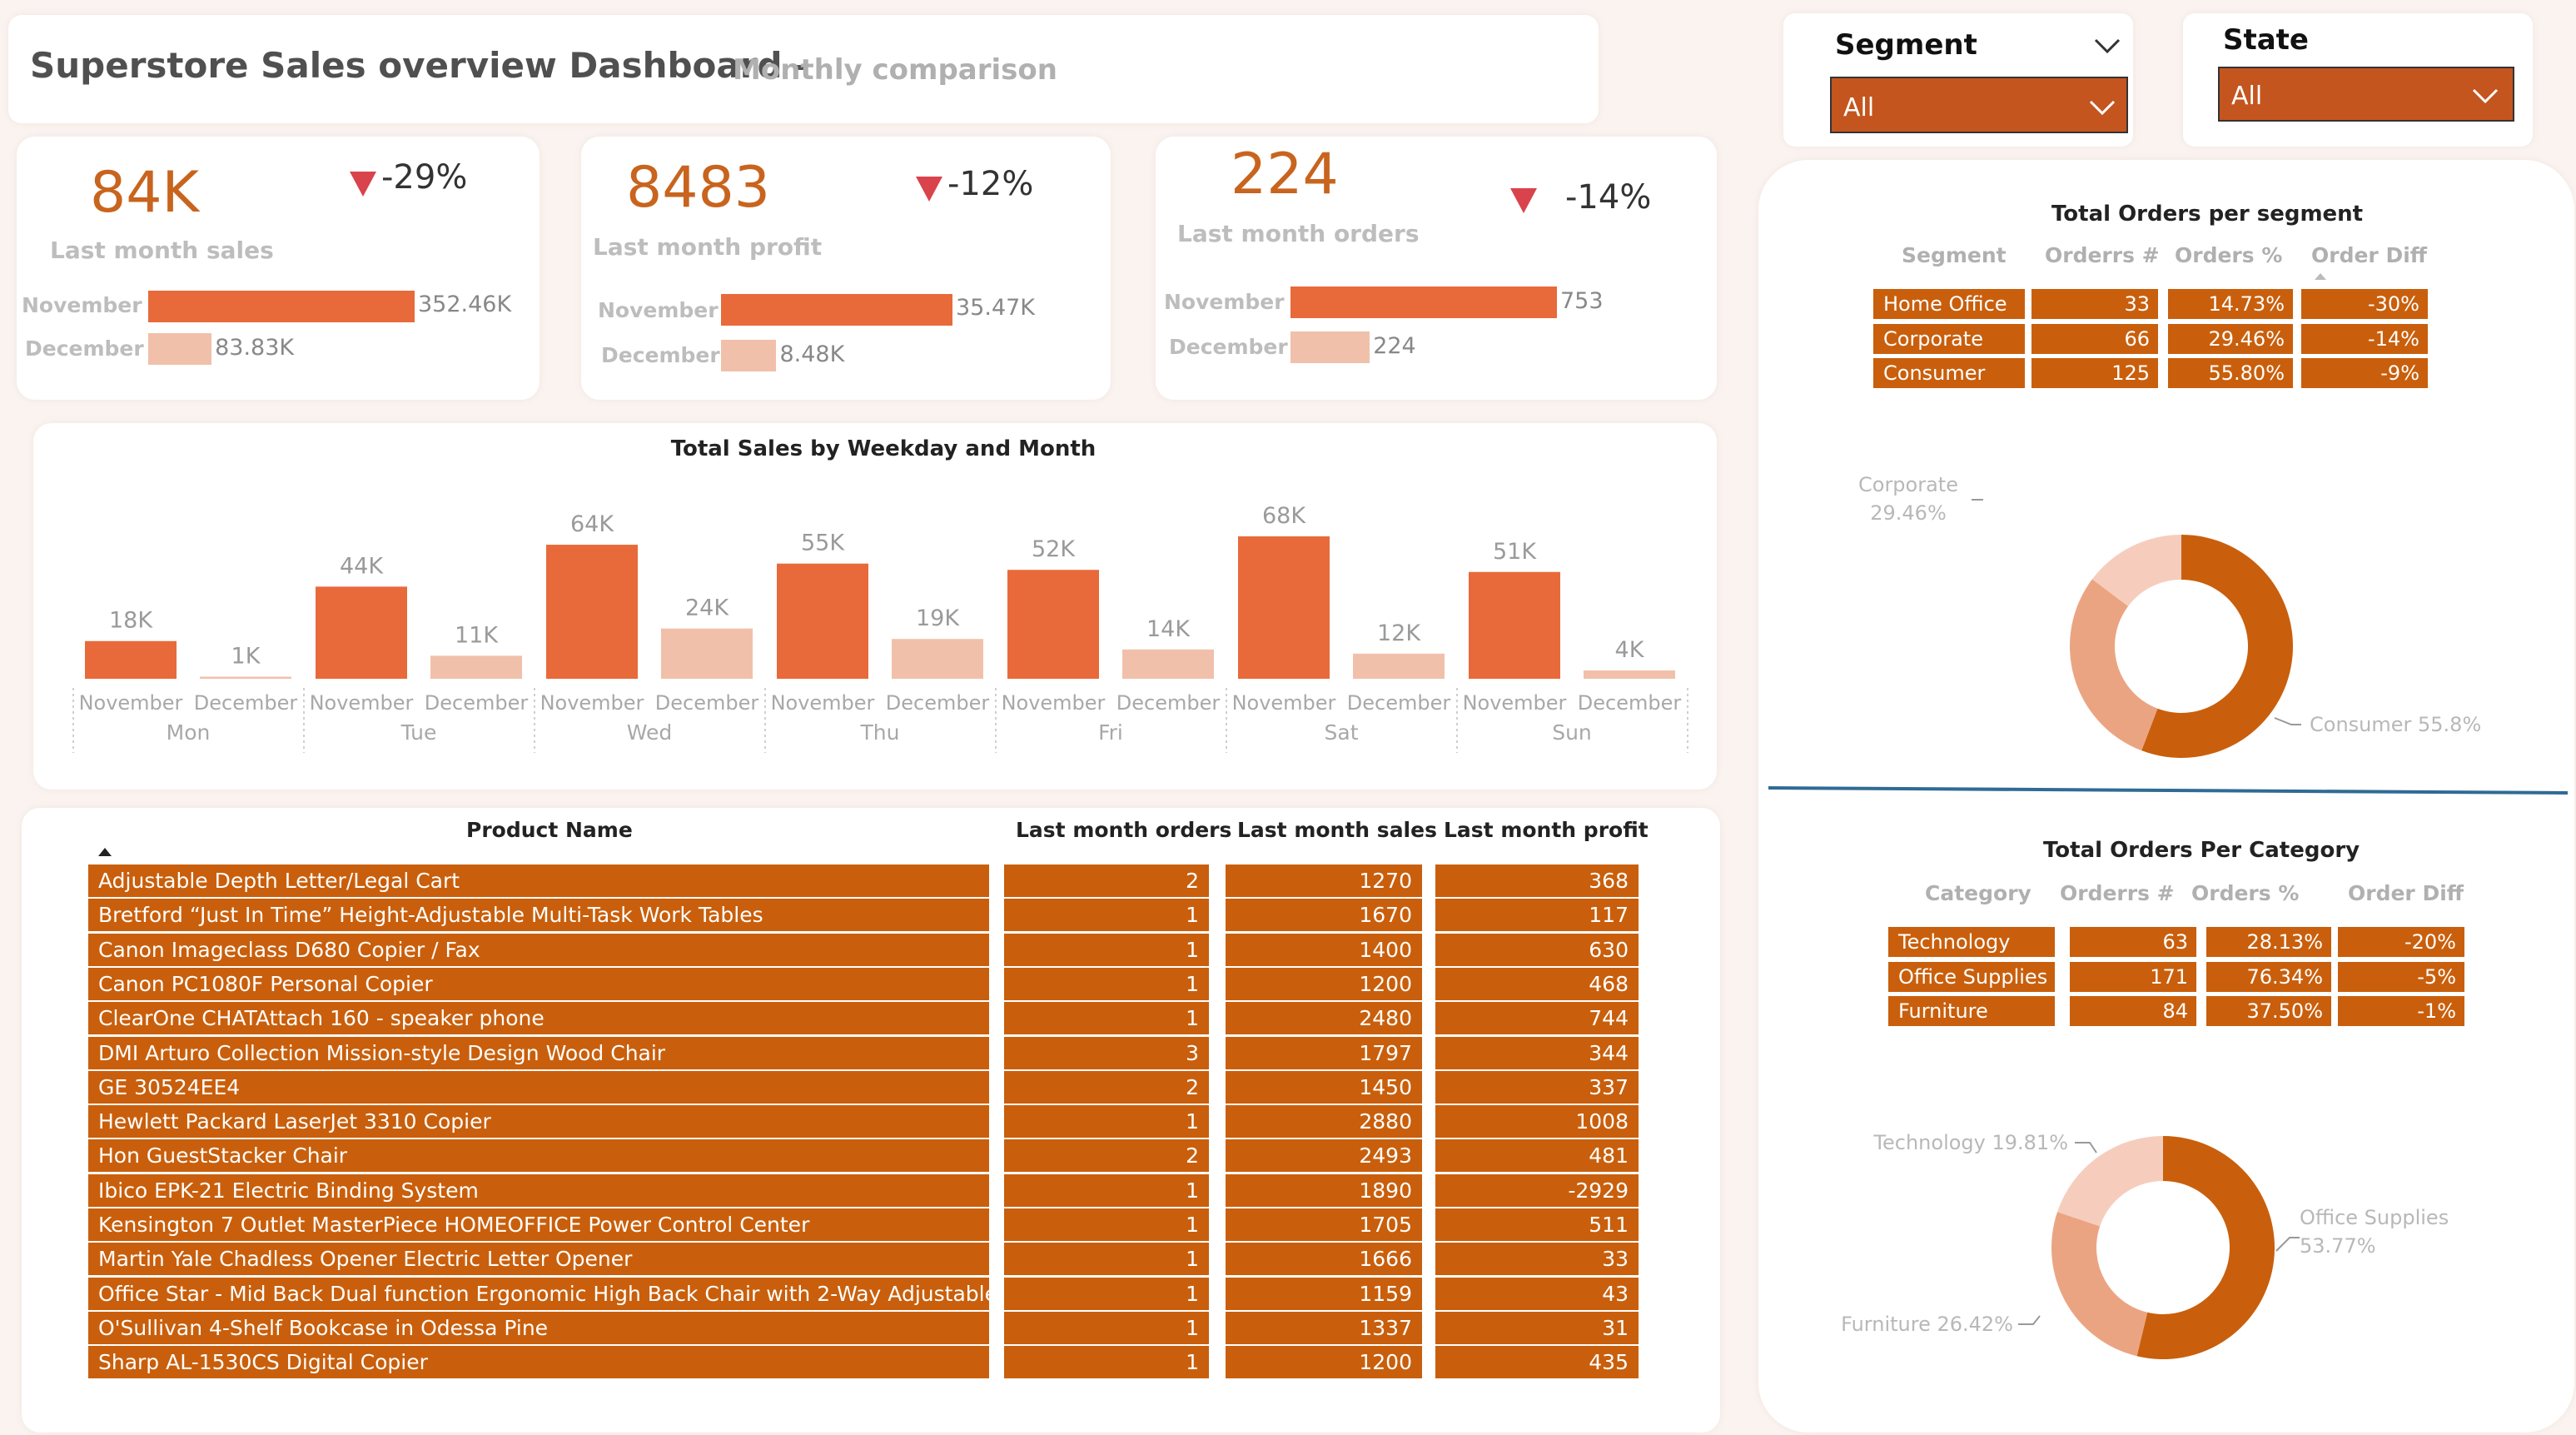 The height and width of the screenshot is (1435, 2576). Describe the element at coordinates (2364, 304) in the screenshot. I see `order-diff-cell: -30%` at that location.